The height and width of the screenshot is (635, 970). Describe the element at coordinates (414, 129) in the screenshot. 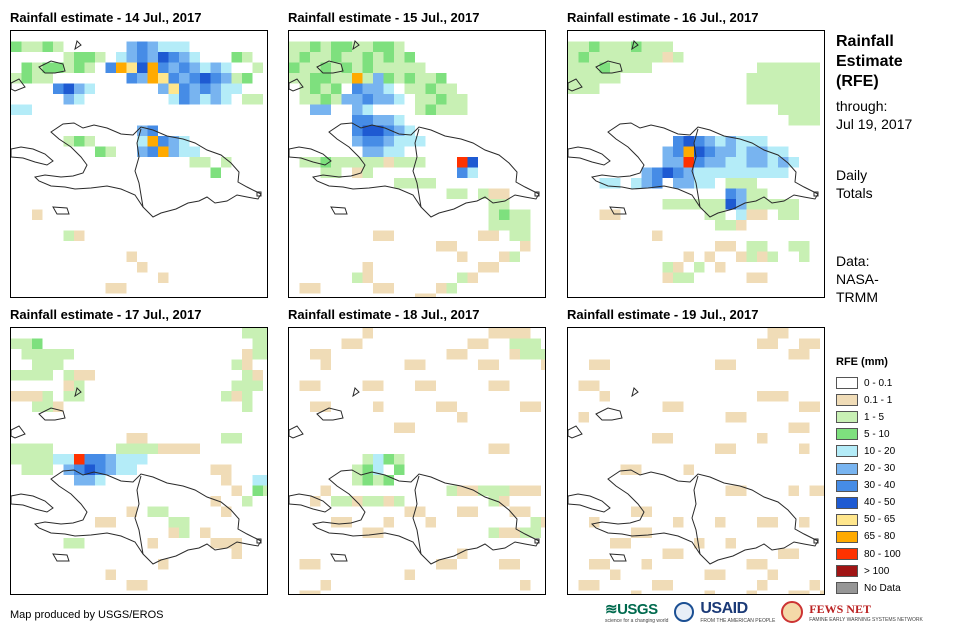

I see `coastline` at that location.